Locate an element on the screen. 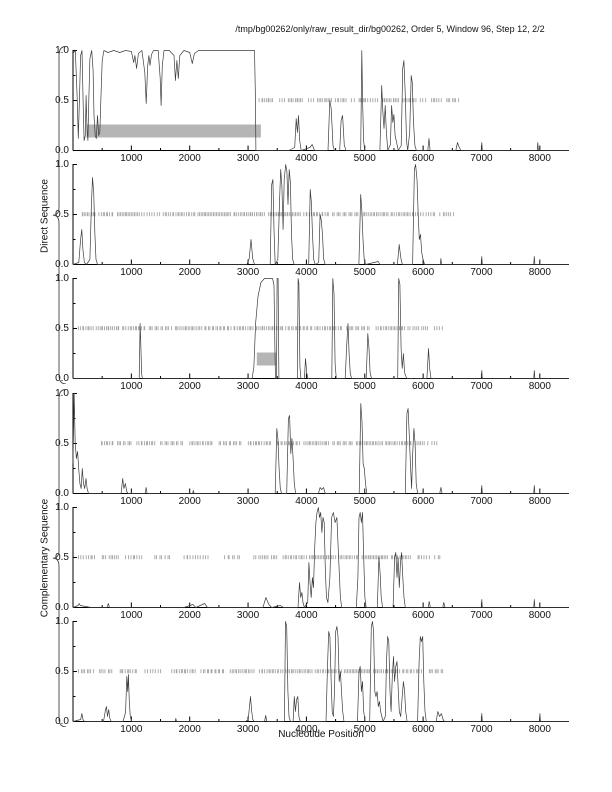 This screenshot has height=792, width=612. axes is located at coordinates (320, 328).